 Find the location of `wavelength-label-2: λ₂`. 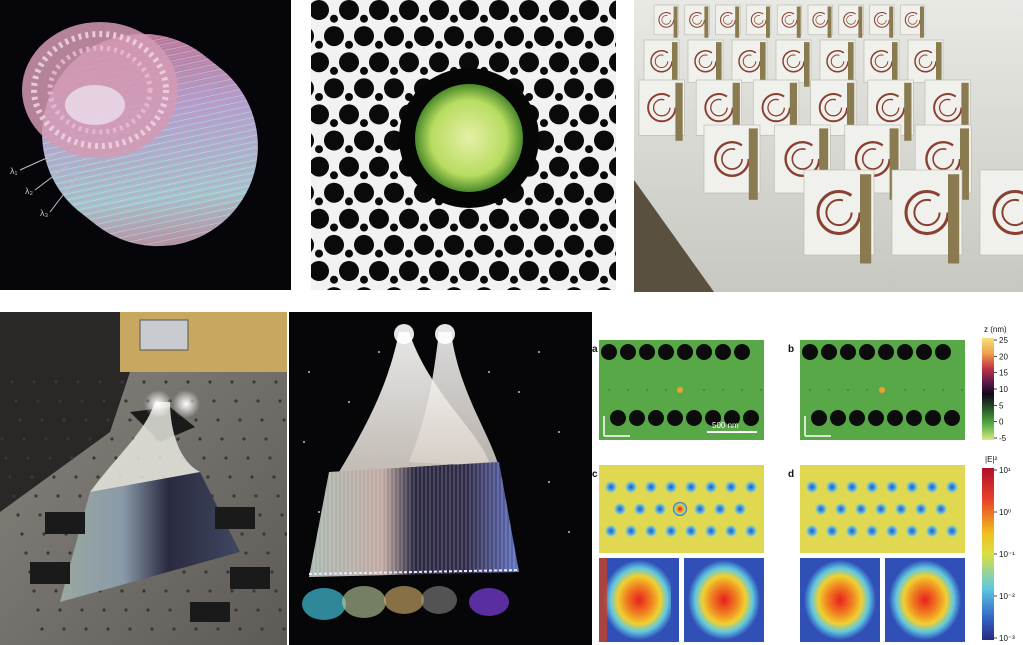

wavelength-label-2: λ₂ is located at coordinates (29, 191).